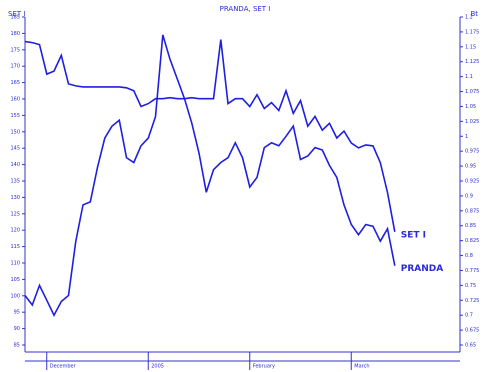  I want to click on y2-tick-label: 1.1, so click(469, 77).